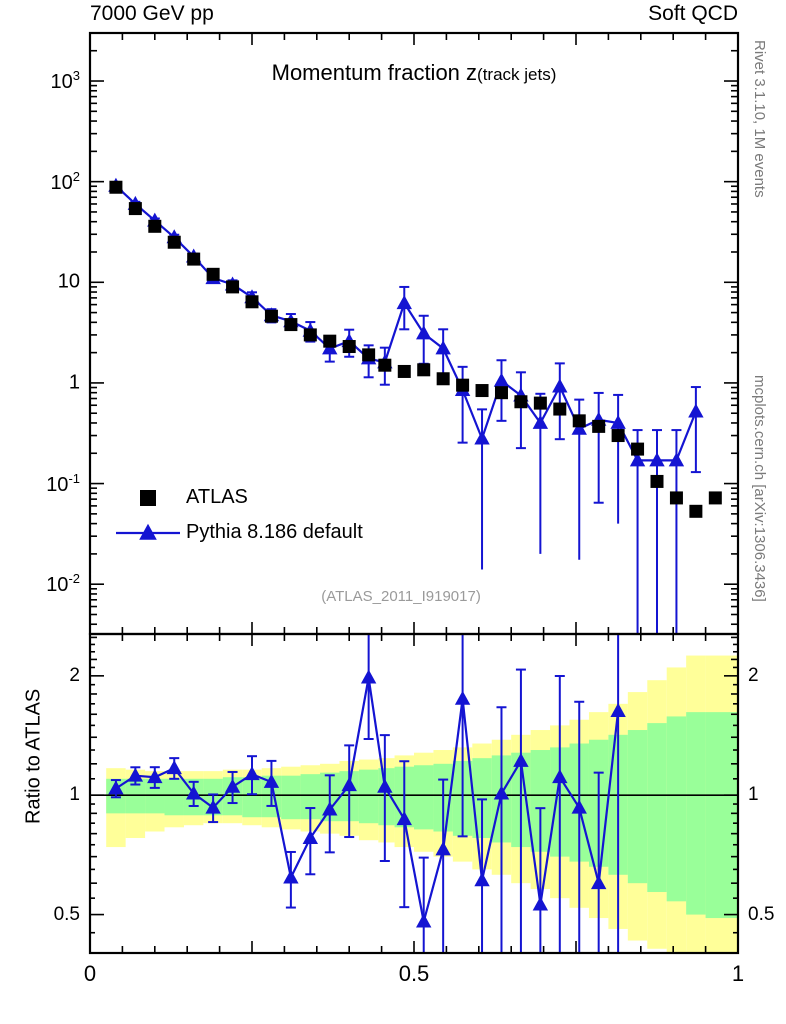  Describe the element at coordinates (74, 382) in the screenshot. I see `y-axis-tick-label-3: 1` at that location.